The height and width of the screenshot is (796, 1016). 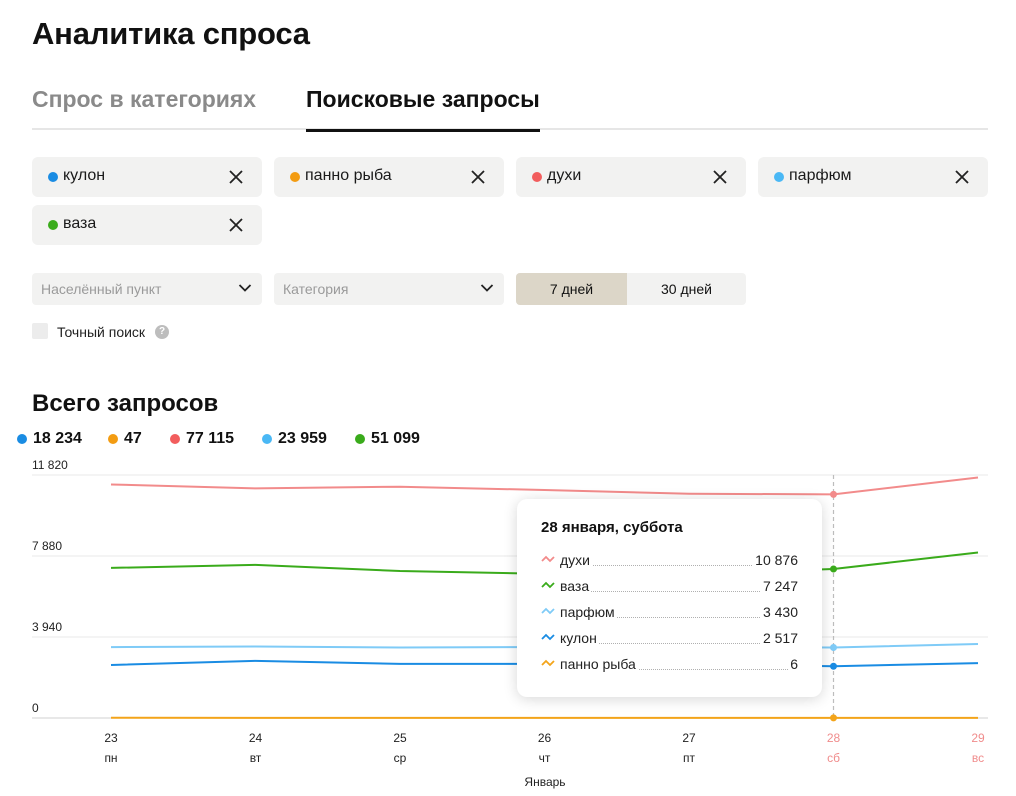 I want to click on city-select-placeholder: Населённый пункт, so click(x=101, y=289).